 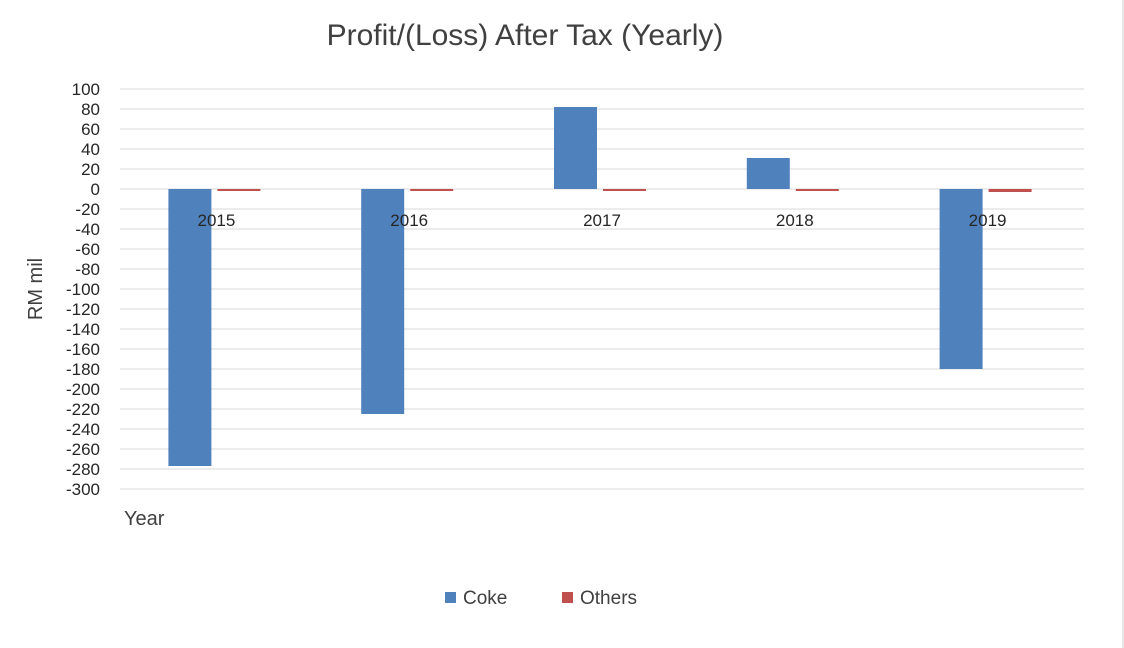 I want to click on y-tick-label: -280, so click(x=83, y=469).